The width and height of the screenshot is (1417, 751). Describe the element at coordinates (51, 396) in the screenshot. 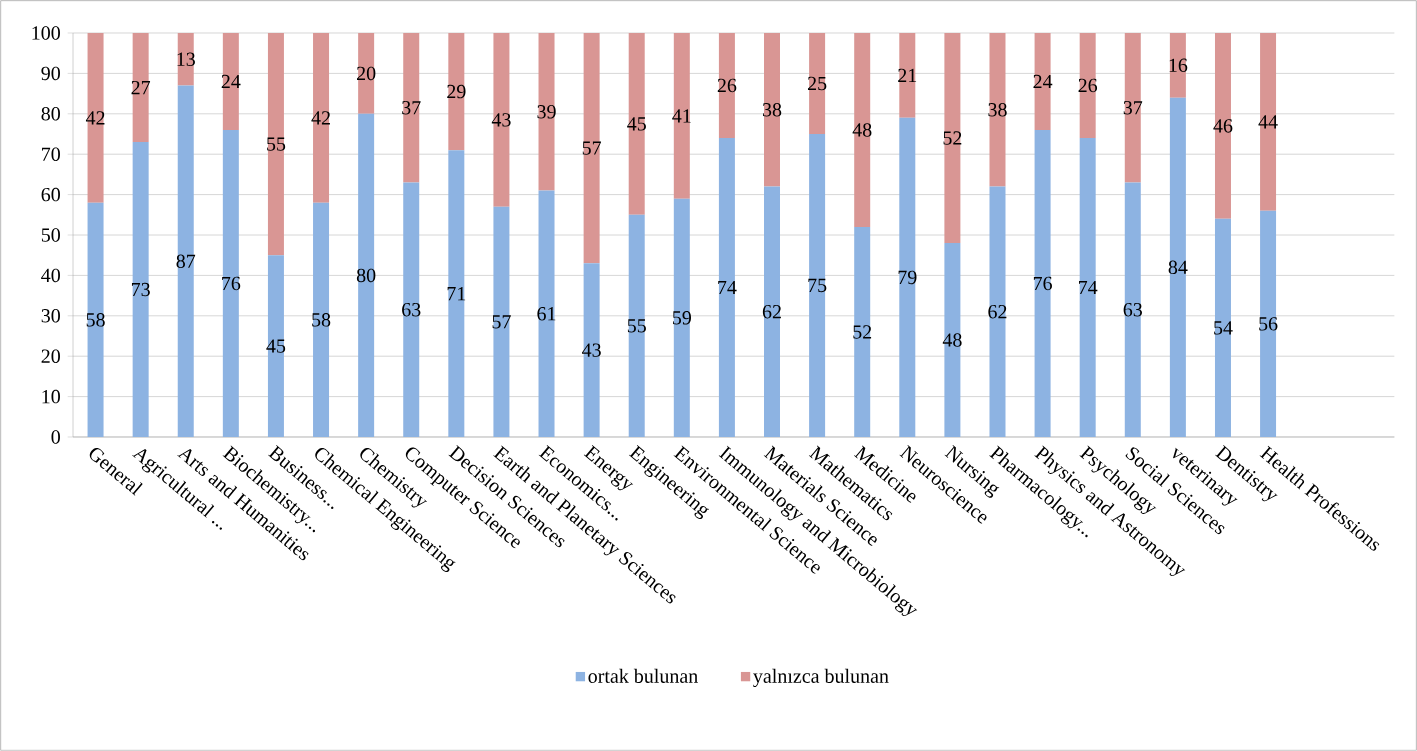

I see `y-tick-label: 10` at that location.